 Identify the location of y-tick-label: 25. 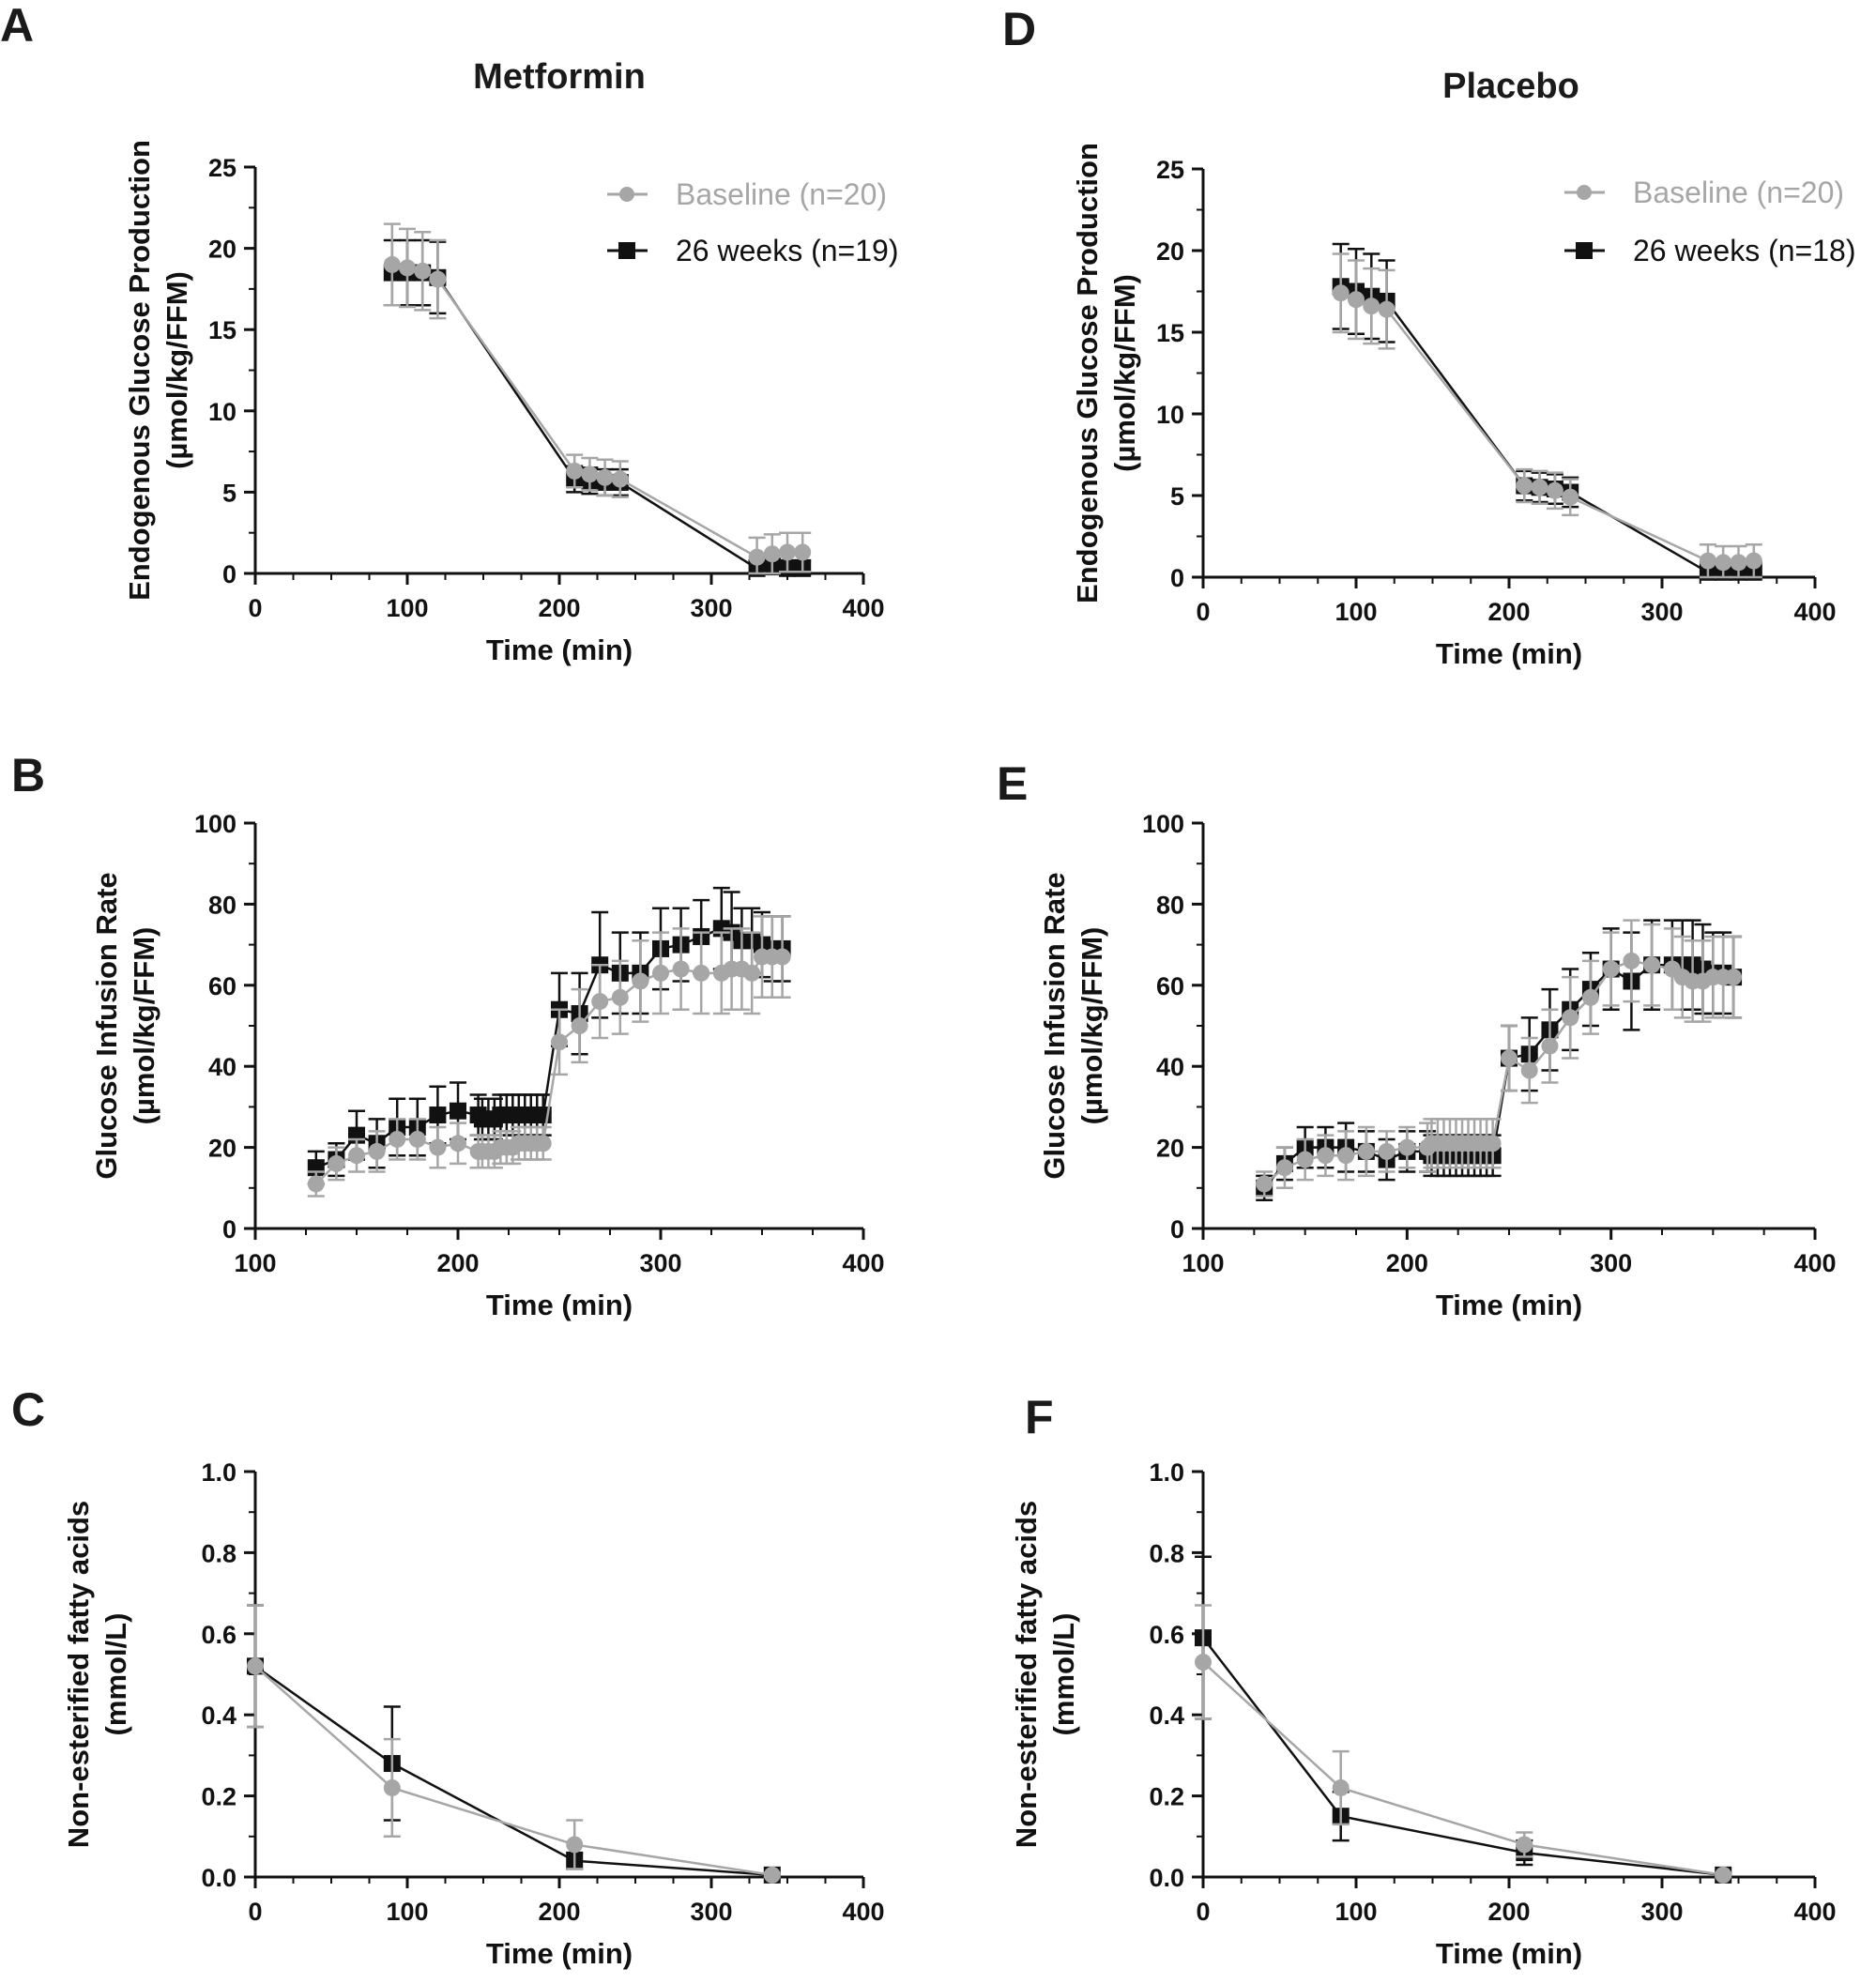
(222, 168).